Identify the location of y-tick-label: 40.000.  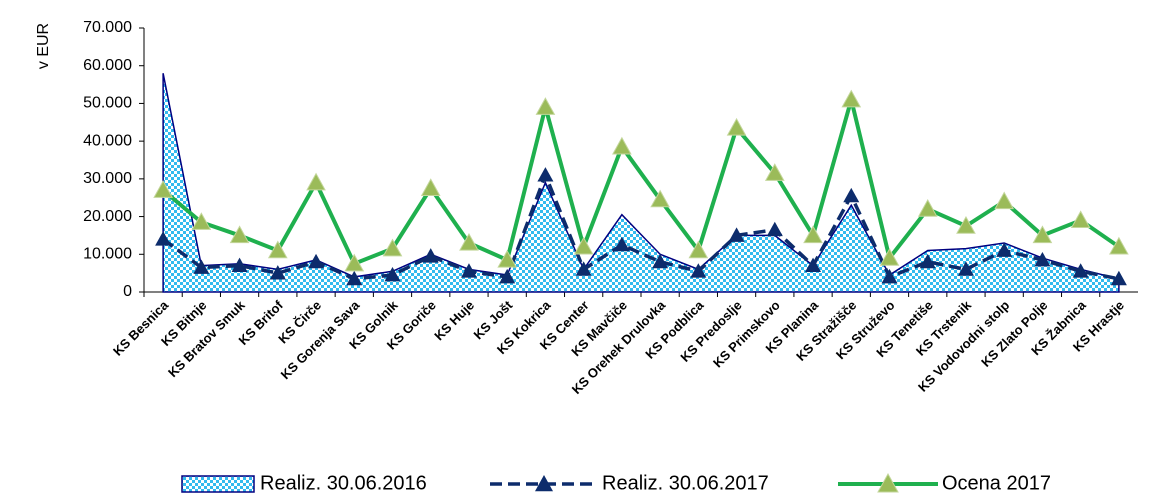
(107, 140).